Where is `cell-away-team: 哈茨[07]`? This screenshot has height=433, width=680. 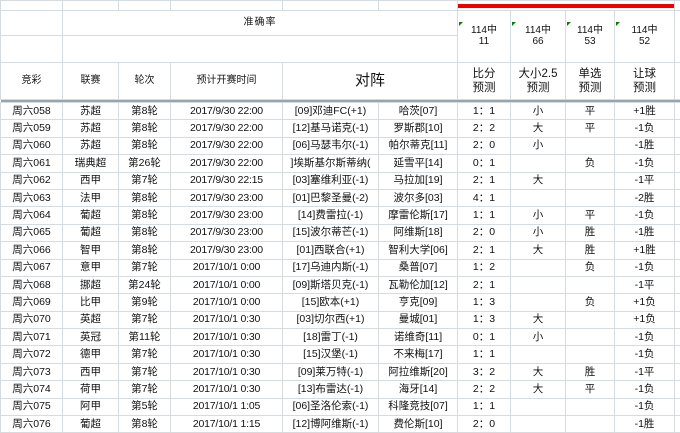
cell-away-team: 哈茨[07] is located at coordinates (418, 111).